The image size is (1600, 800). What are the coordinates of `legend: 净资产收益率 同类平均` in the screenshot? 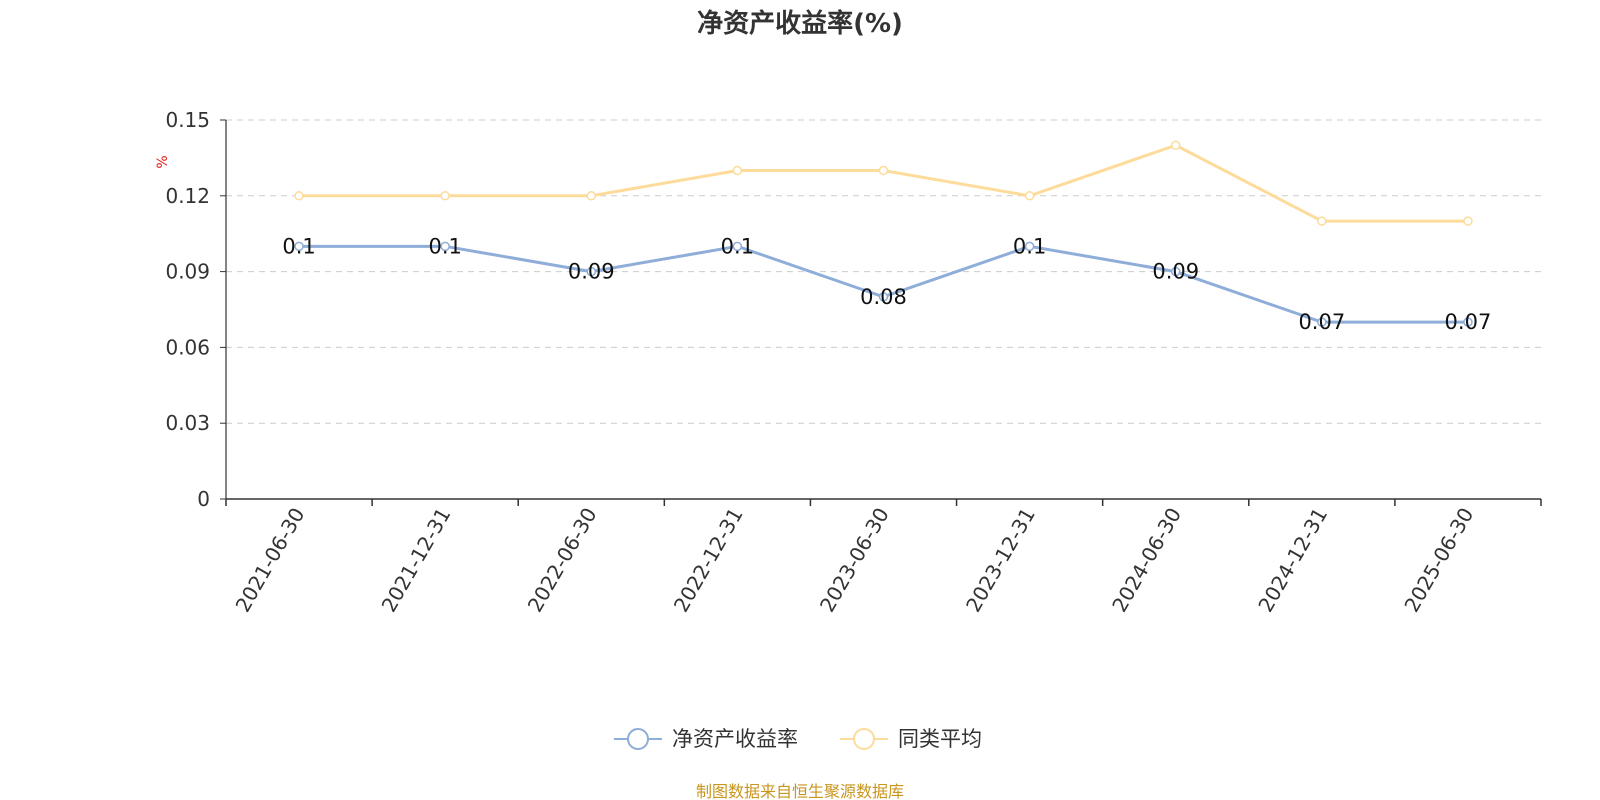 It's located at (798, 739).